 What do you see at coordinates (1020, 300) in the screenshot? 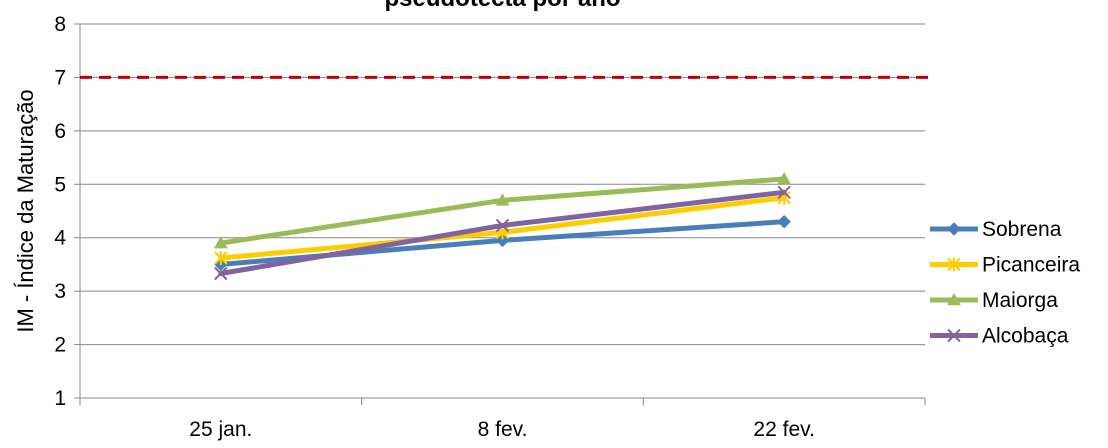
I see `legend-label: Maiorga` at bounding box center [1020, 300].